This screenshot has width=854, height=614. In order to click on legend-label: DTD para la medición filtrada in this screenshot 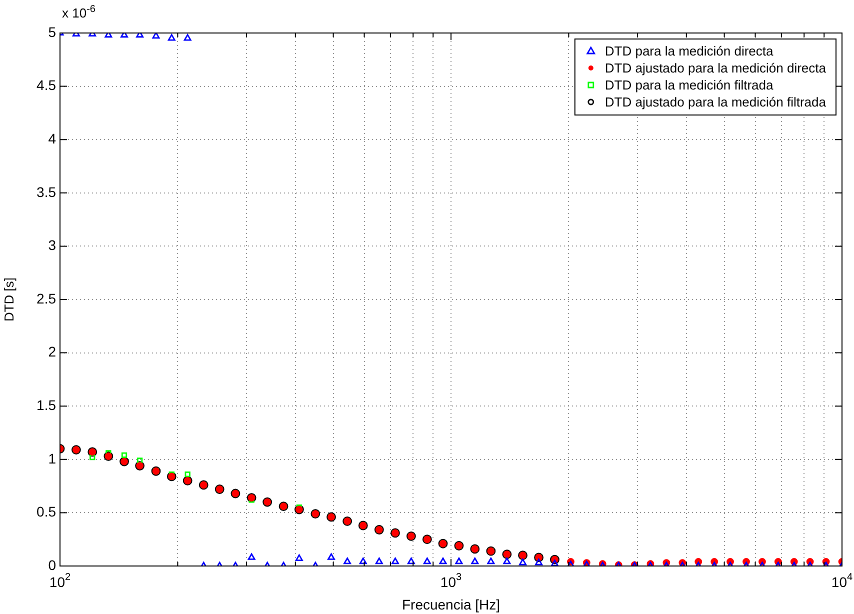, I will do `click(689, 85)`.